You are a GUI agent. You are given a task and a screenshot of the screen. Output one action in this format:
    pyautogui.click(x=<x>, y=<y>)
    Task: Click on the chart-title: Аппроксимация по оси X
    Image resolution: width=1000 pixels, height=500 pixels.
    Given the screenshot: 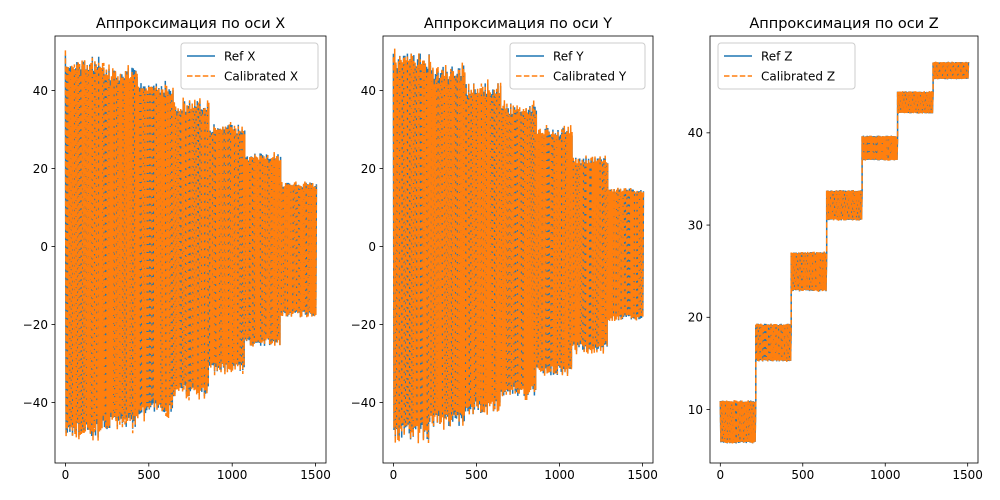 What is the action you would take?
    pyautogui.click(x=190, y=24)
    